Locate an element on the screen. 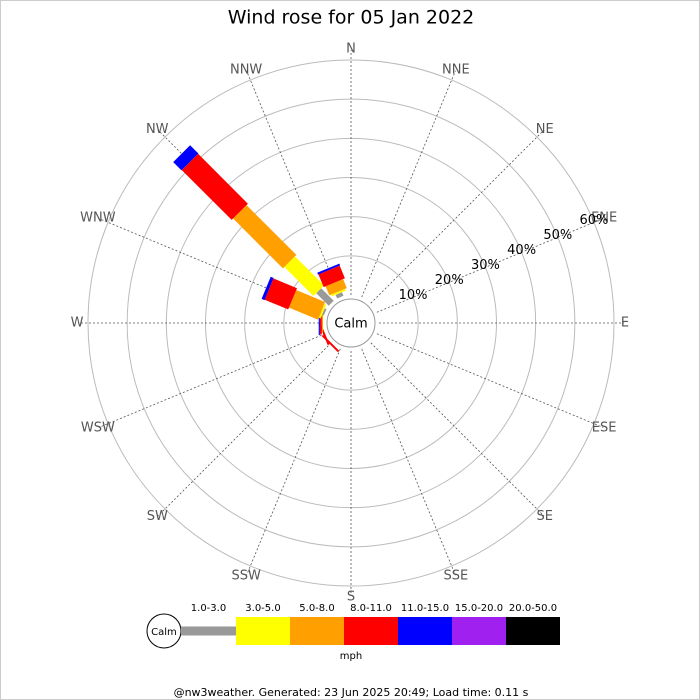  grid-ring is located at coordinates (351, 323).